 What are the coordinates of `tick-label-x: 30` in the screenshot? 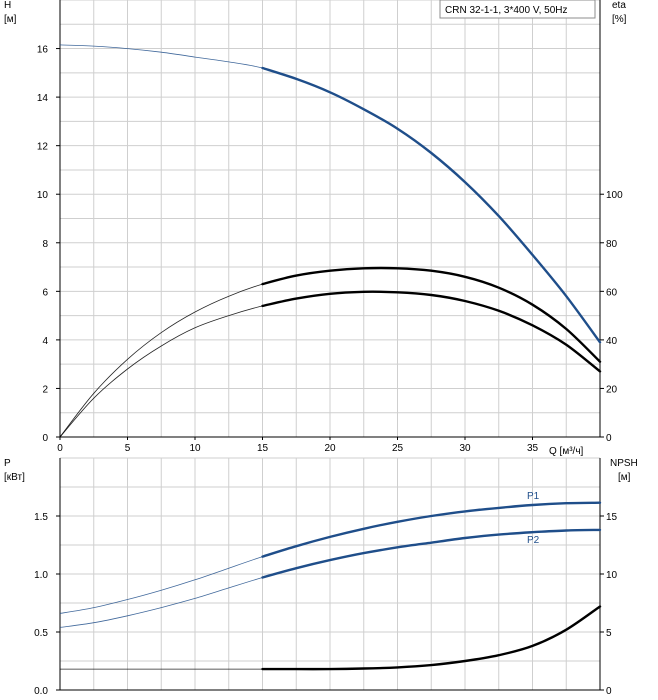 It's located at (465, 448).